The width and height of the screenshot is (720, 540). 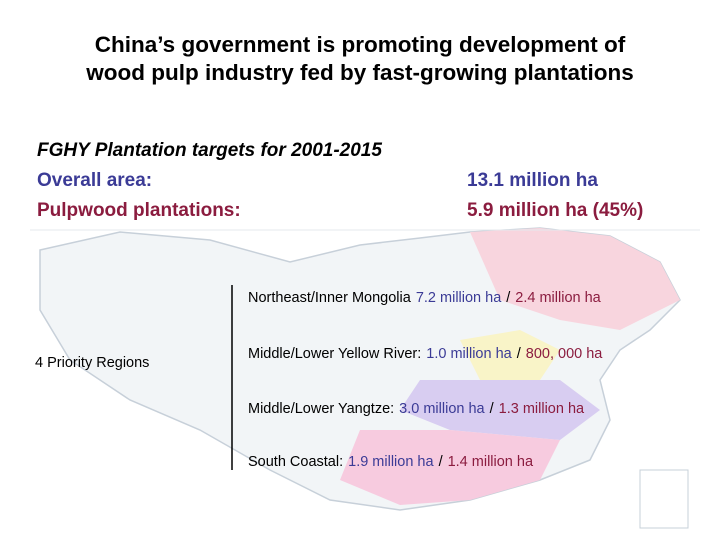 What do you see at coordinates (555, 210) in the screenshot?
I see `target-value: 5.9 million ha (45%)` at bounding box center [555, 210].